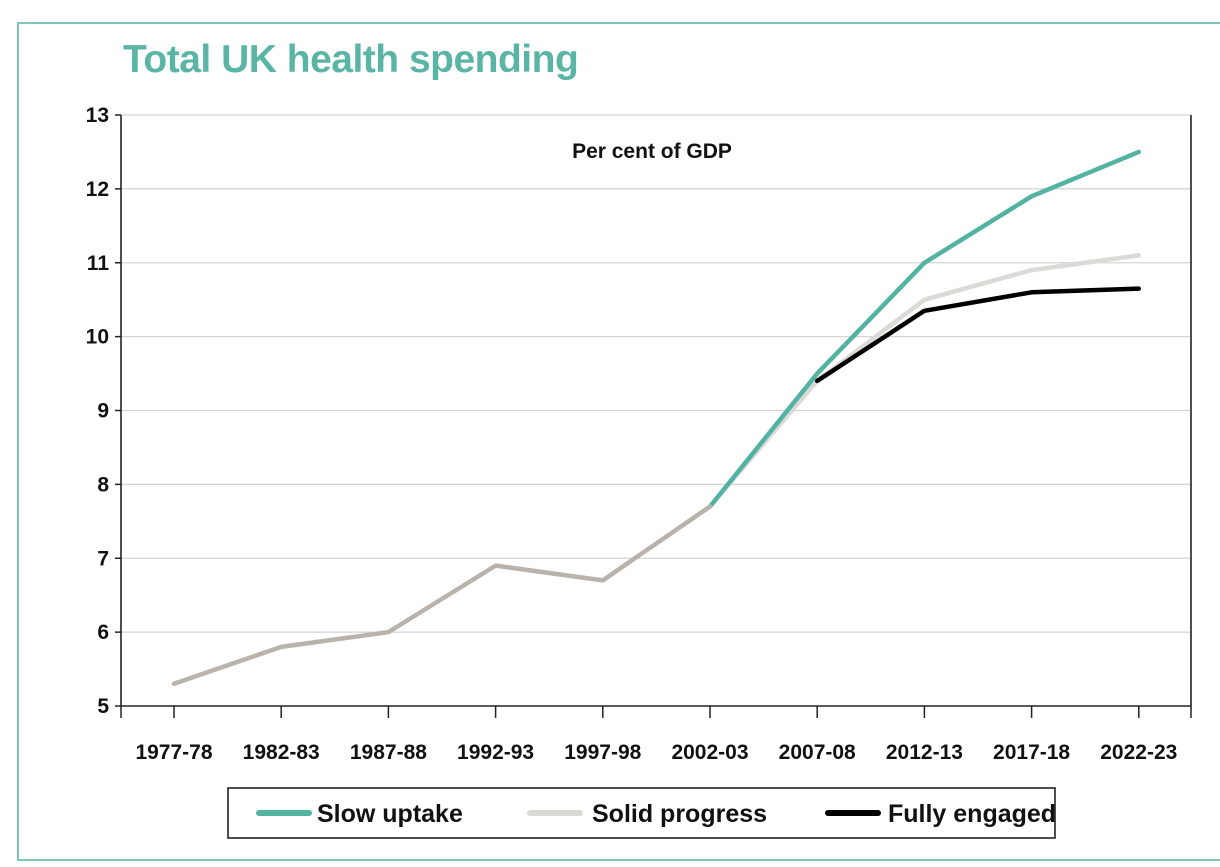  Describe the element at coordinates (173, 752) in the screenshot. I see `x-tick-label: 1977-78` at that location.